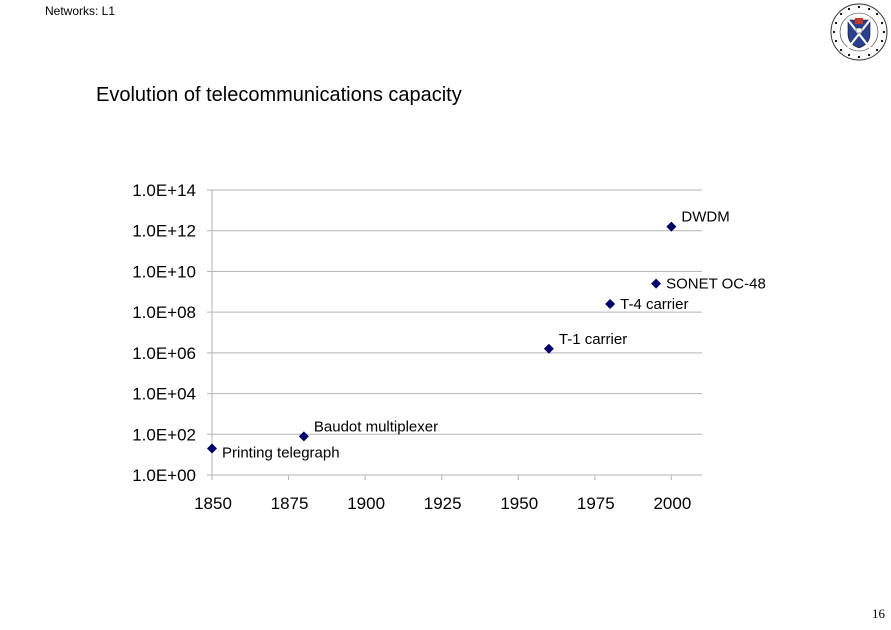 The image size is (891, 630). What do you see at coordinates (164, 394) in the screenshot?
I see `y-tick-label: 1.0E+04` at bounding box center [164, 394].